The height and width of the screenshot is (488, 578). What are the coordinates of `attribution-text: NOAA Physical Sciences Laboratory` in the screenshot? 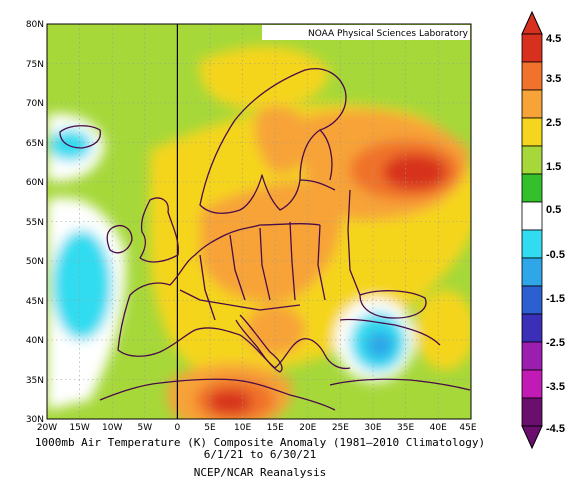 It's located at (388, 34).